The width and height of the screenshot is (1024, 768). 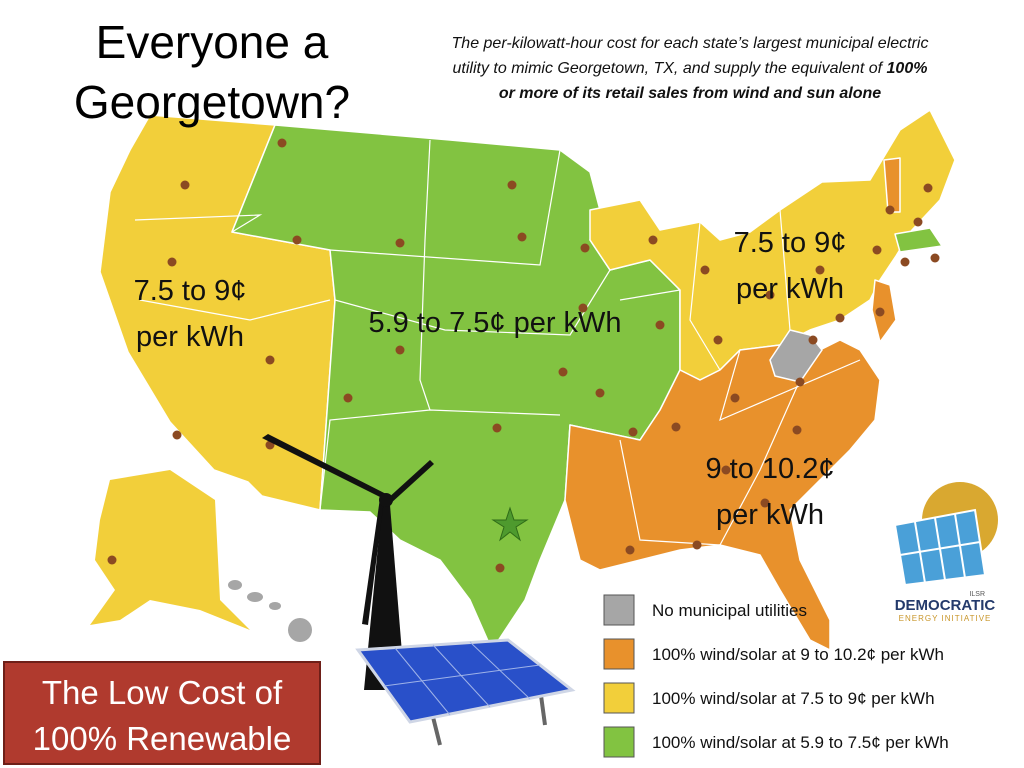 What do you see at coordinates (907, 68) in the screenshot?
I see `subtitle-segment: 100%` at bounding box center [907, 68].